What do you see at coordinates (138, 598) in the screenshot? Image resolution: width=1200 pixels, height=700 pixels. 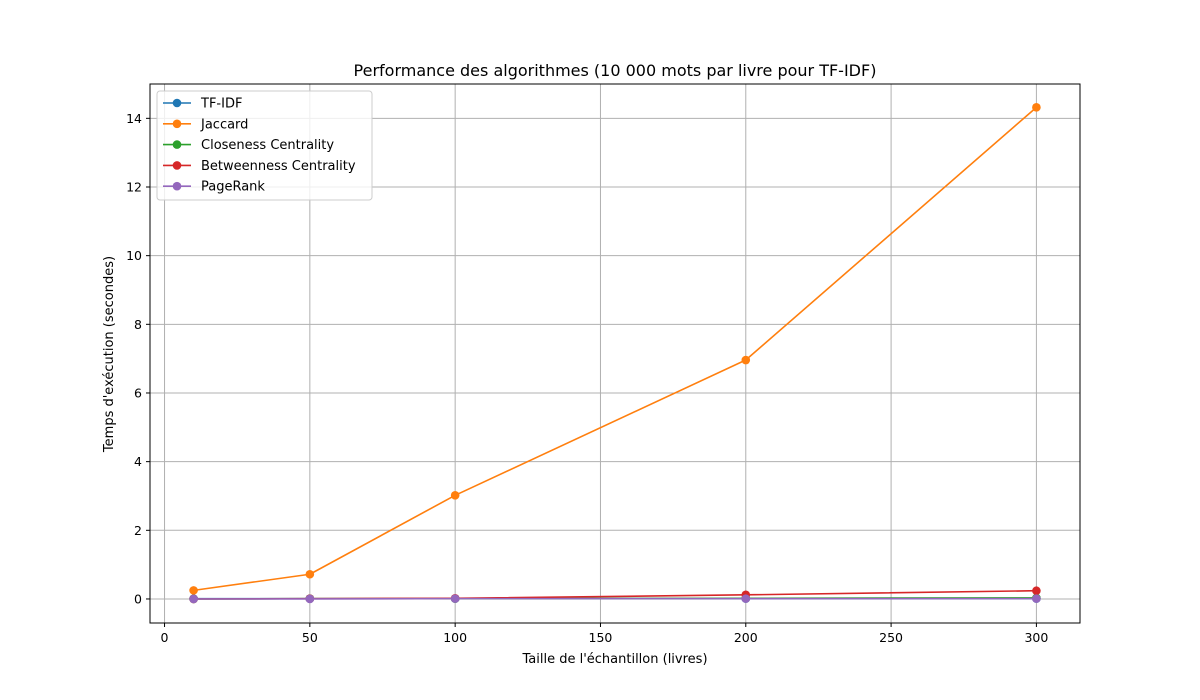 I see `y-tick-label: 0` at bounding box center [138, 598].